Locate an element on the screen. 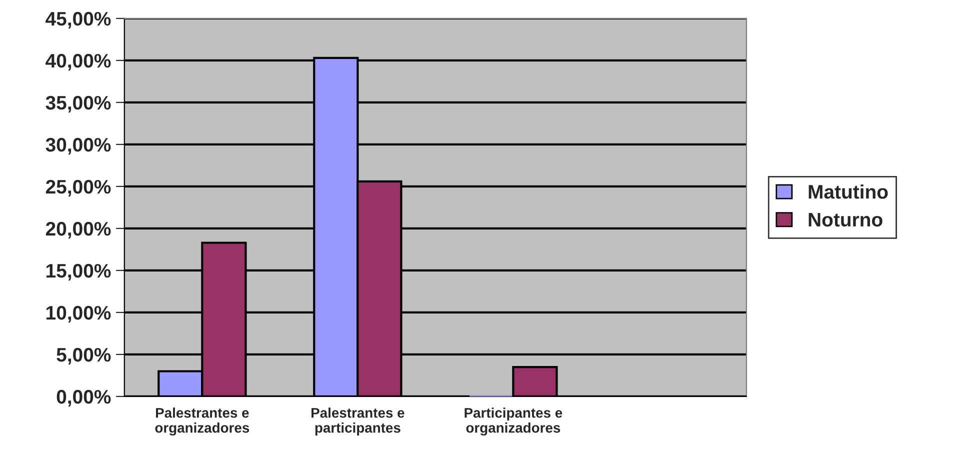 This screenshot has height=461, width=957. x-tick-label: Palestrantes e participantes is located at coordinates (358, 422).